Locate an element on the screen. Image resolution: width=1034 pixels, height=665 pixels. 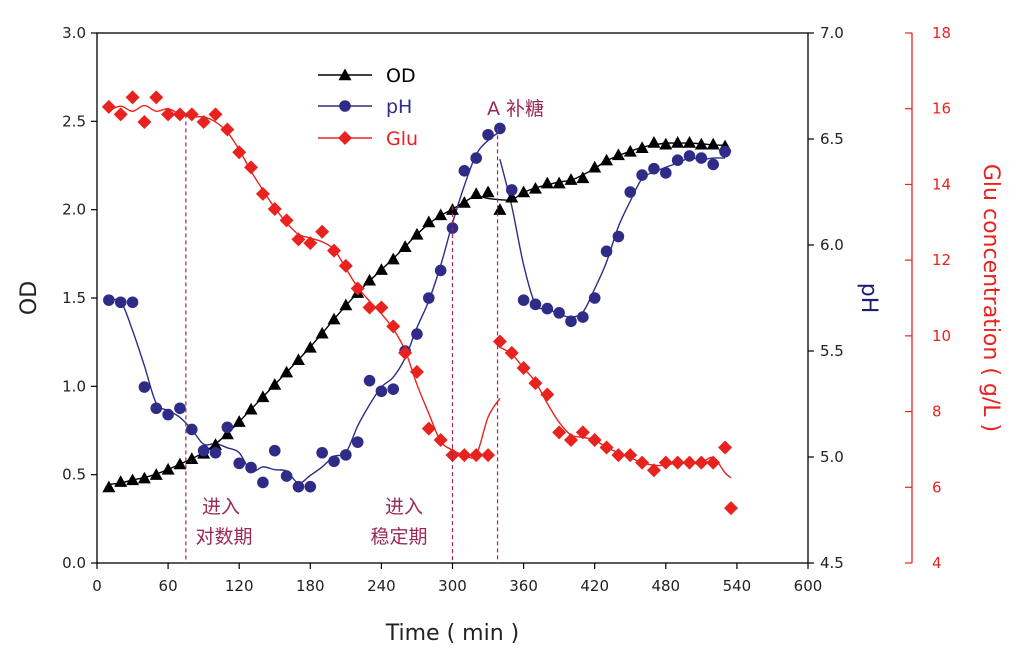
legend-marker-ph is located at coordinates (345, 106).